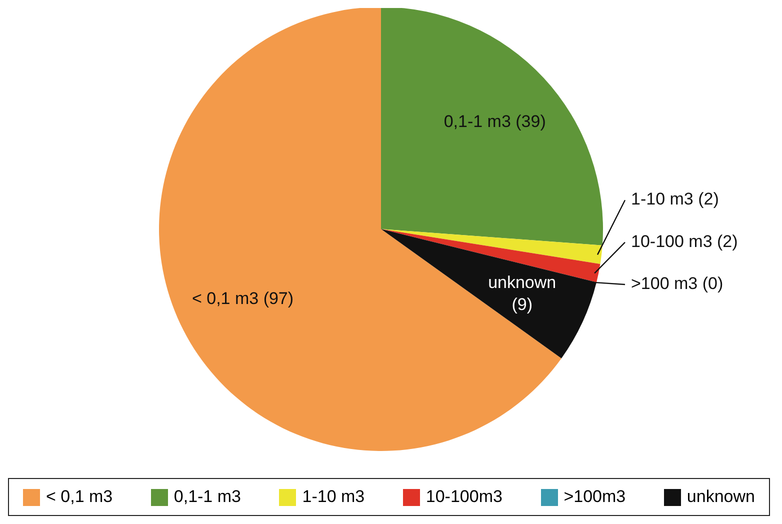 The width and height of the screenshot is (782, 524). Describe the element at coordinates (243, 298) in the screenshot. I see `data-label: < 0,1 m3 (97)` at that location.